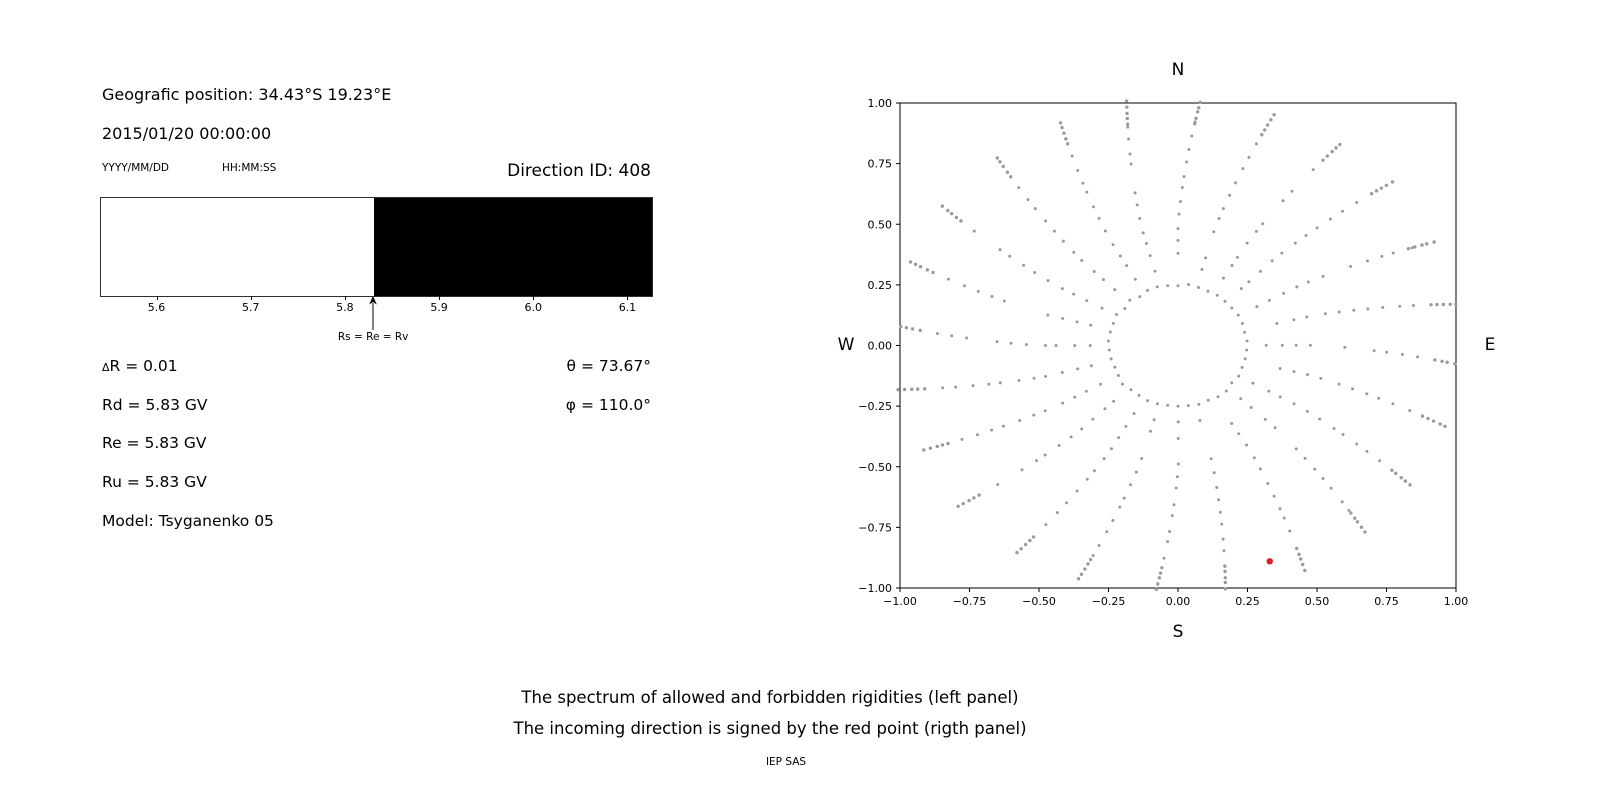  What do you see at coordinates (249, 168) in the screenshot?
I see `time-format-label: HH:MM:SS` at bounding box center [249, 168].